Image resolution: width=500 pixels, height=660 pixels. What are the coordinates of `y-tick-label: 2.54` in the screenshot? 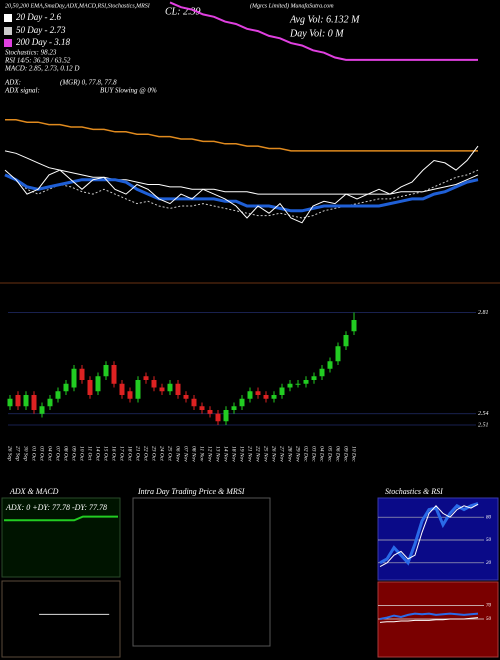 It's located at (483, 413).